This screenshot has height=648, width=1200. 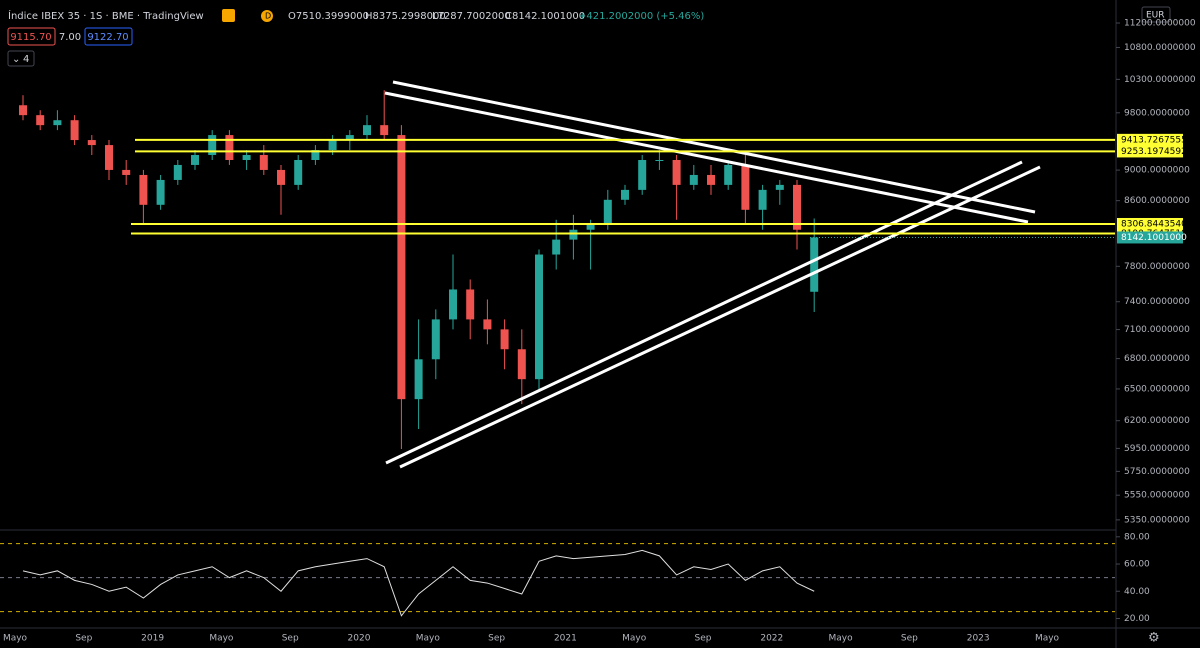 What do you see at coordinates (565, 639) in the screenshot?
I see `x-tick-label: 2021` at bounding box center [565, 639].